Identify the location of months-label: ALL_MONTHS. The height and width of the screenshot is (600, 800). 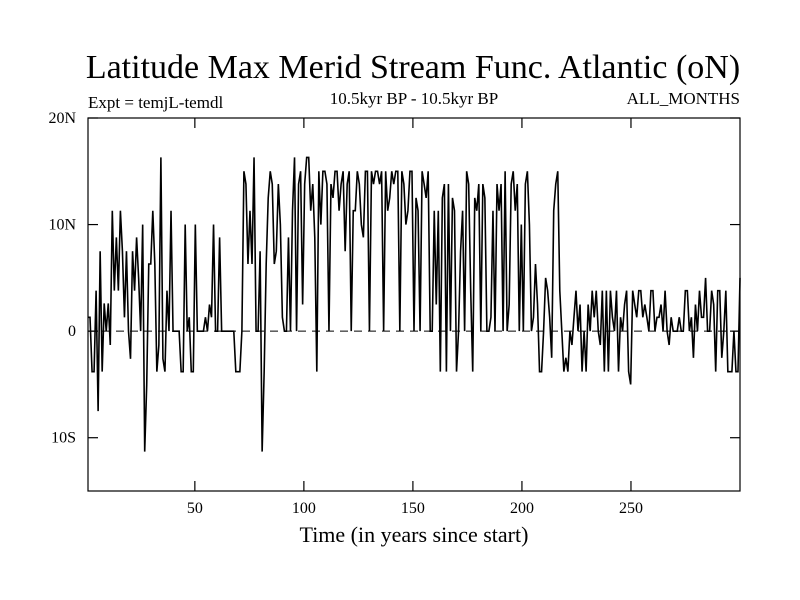
(683, 98).